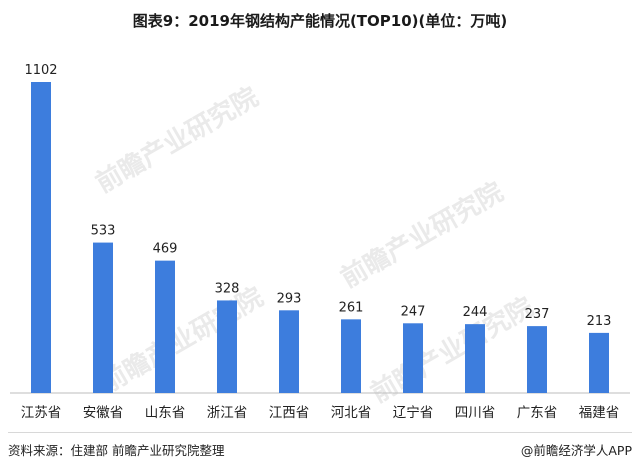  Describe the element at coordinates (40, 70) in the screenshot. I see `data-label: 1102` at that location.